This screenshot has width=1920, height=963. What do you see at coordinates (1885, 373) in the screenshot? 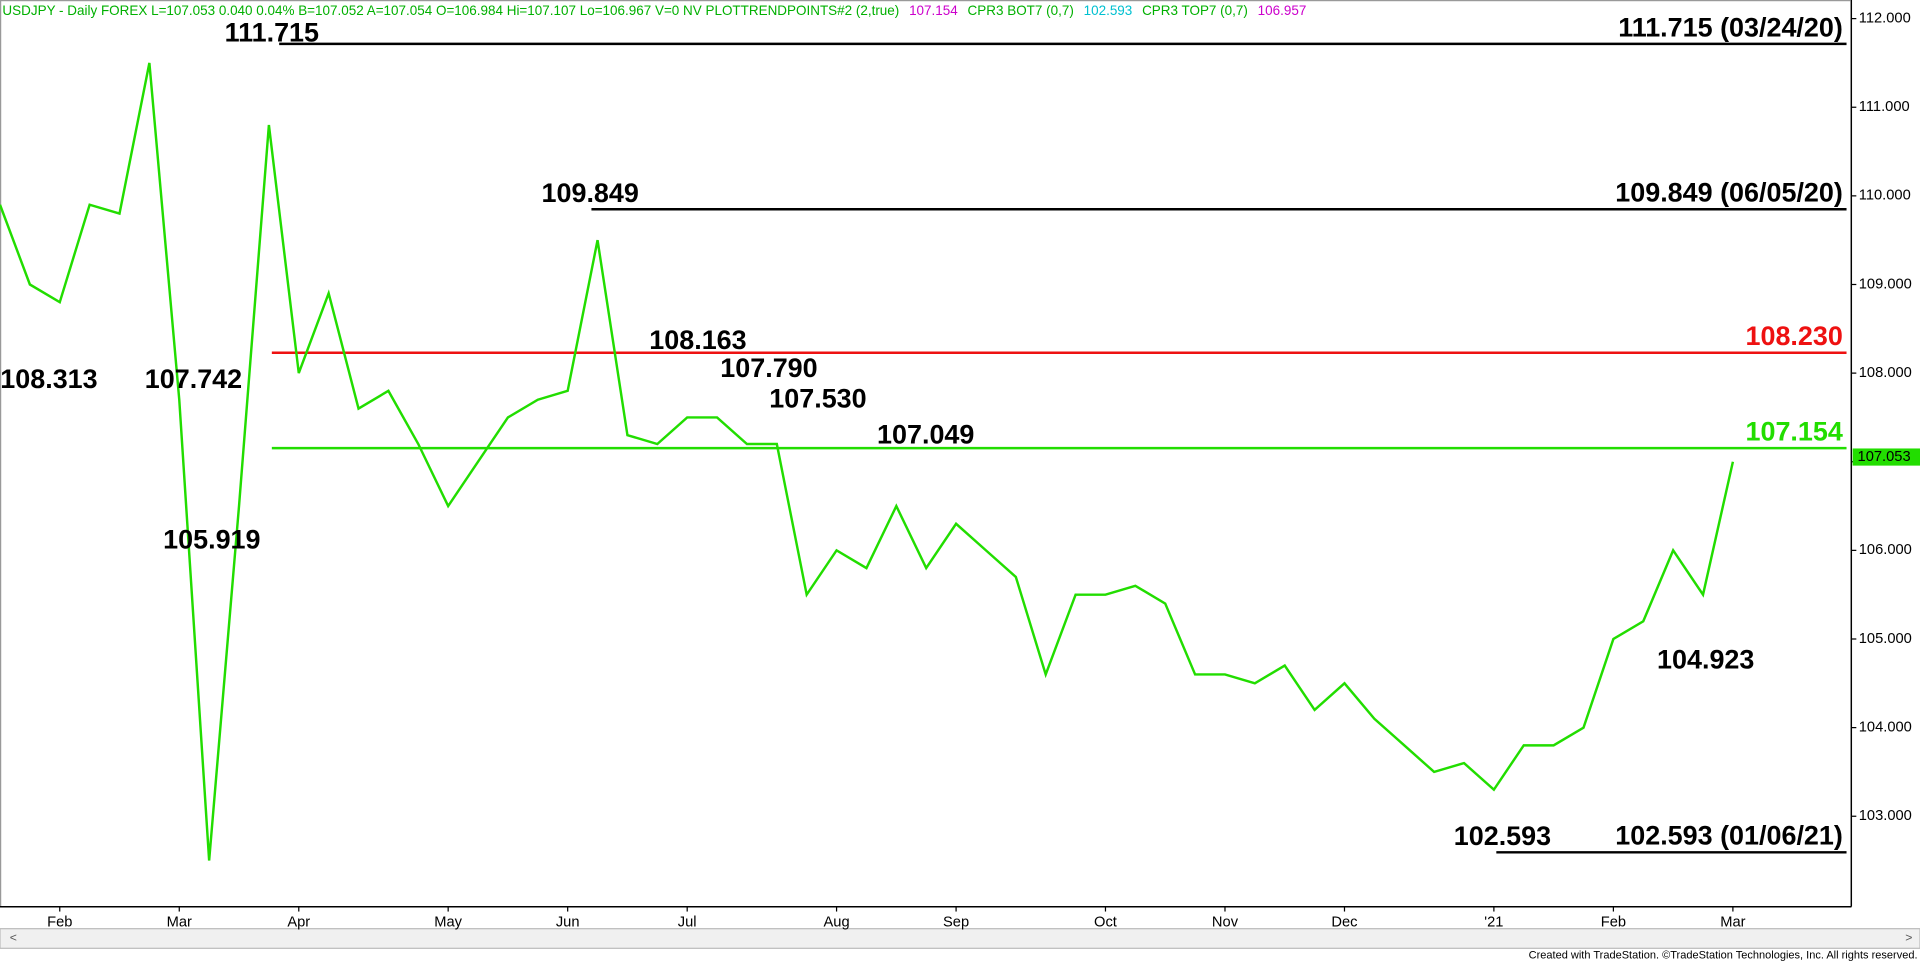
I see `y-tick-label: 108.000` at bounding box center [1885, 373].